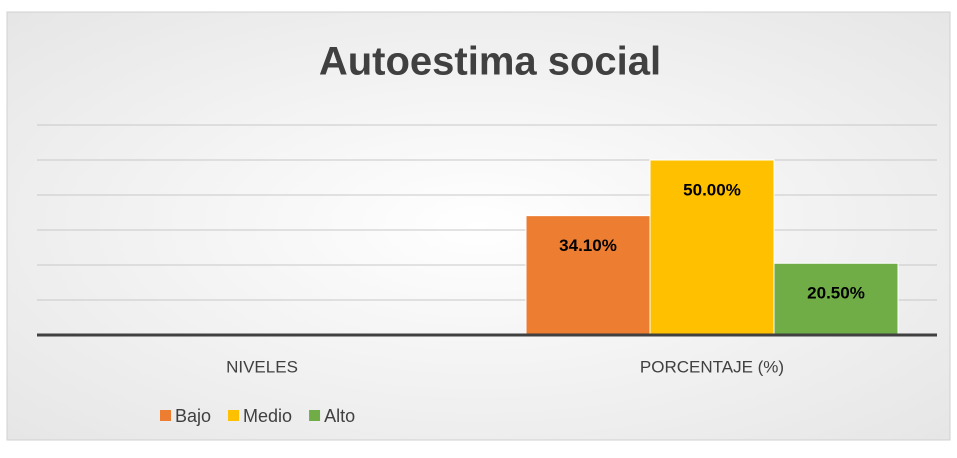  What do you see at coordinates (267, 416) in the screenshot?
I see `legend-label: Medio` at bounding box center [267, 416].